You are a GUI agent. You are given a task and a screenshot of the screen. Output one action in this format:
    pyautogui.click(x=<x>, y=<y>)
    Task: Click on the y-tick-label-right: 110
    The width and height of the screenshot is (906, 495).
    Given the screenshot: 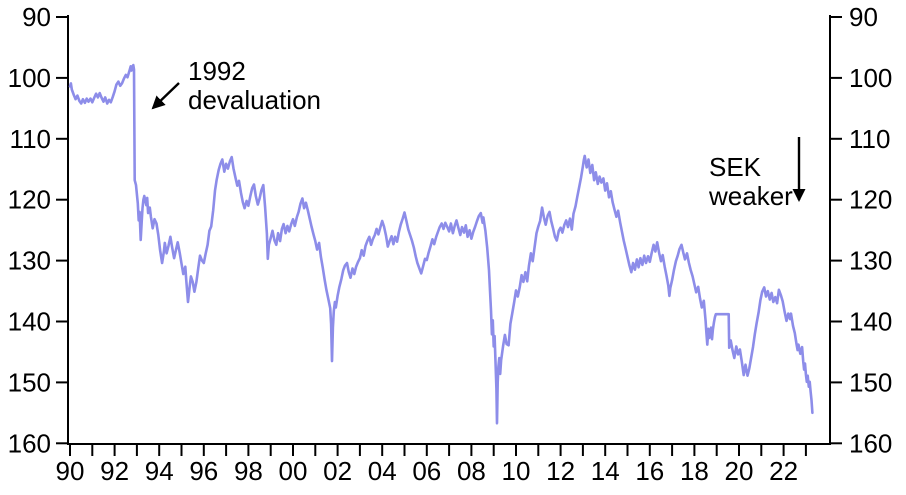 What is the action you would take?
    pyautogui.click(x=869, y=139)
    